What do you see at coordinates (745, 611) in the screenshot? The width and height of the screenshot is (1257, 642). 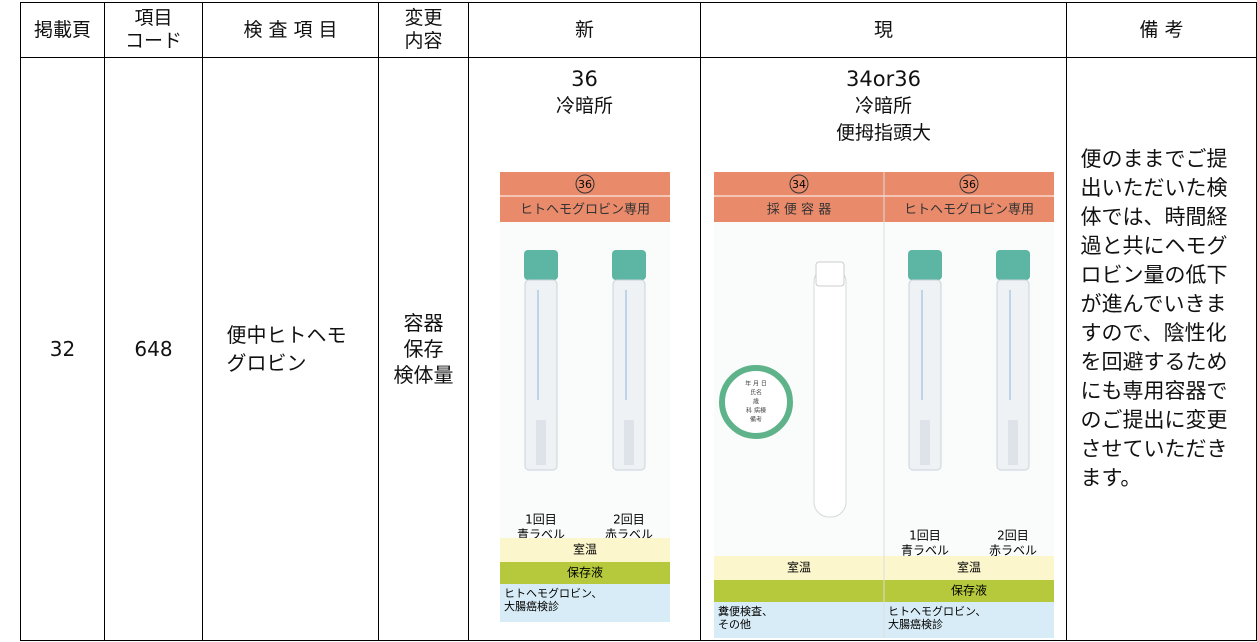 I see `use-text: 糞便検査、` at bounding box center [745, 611].